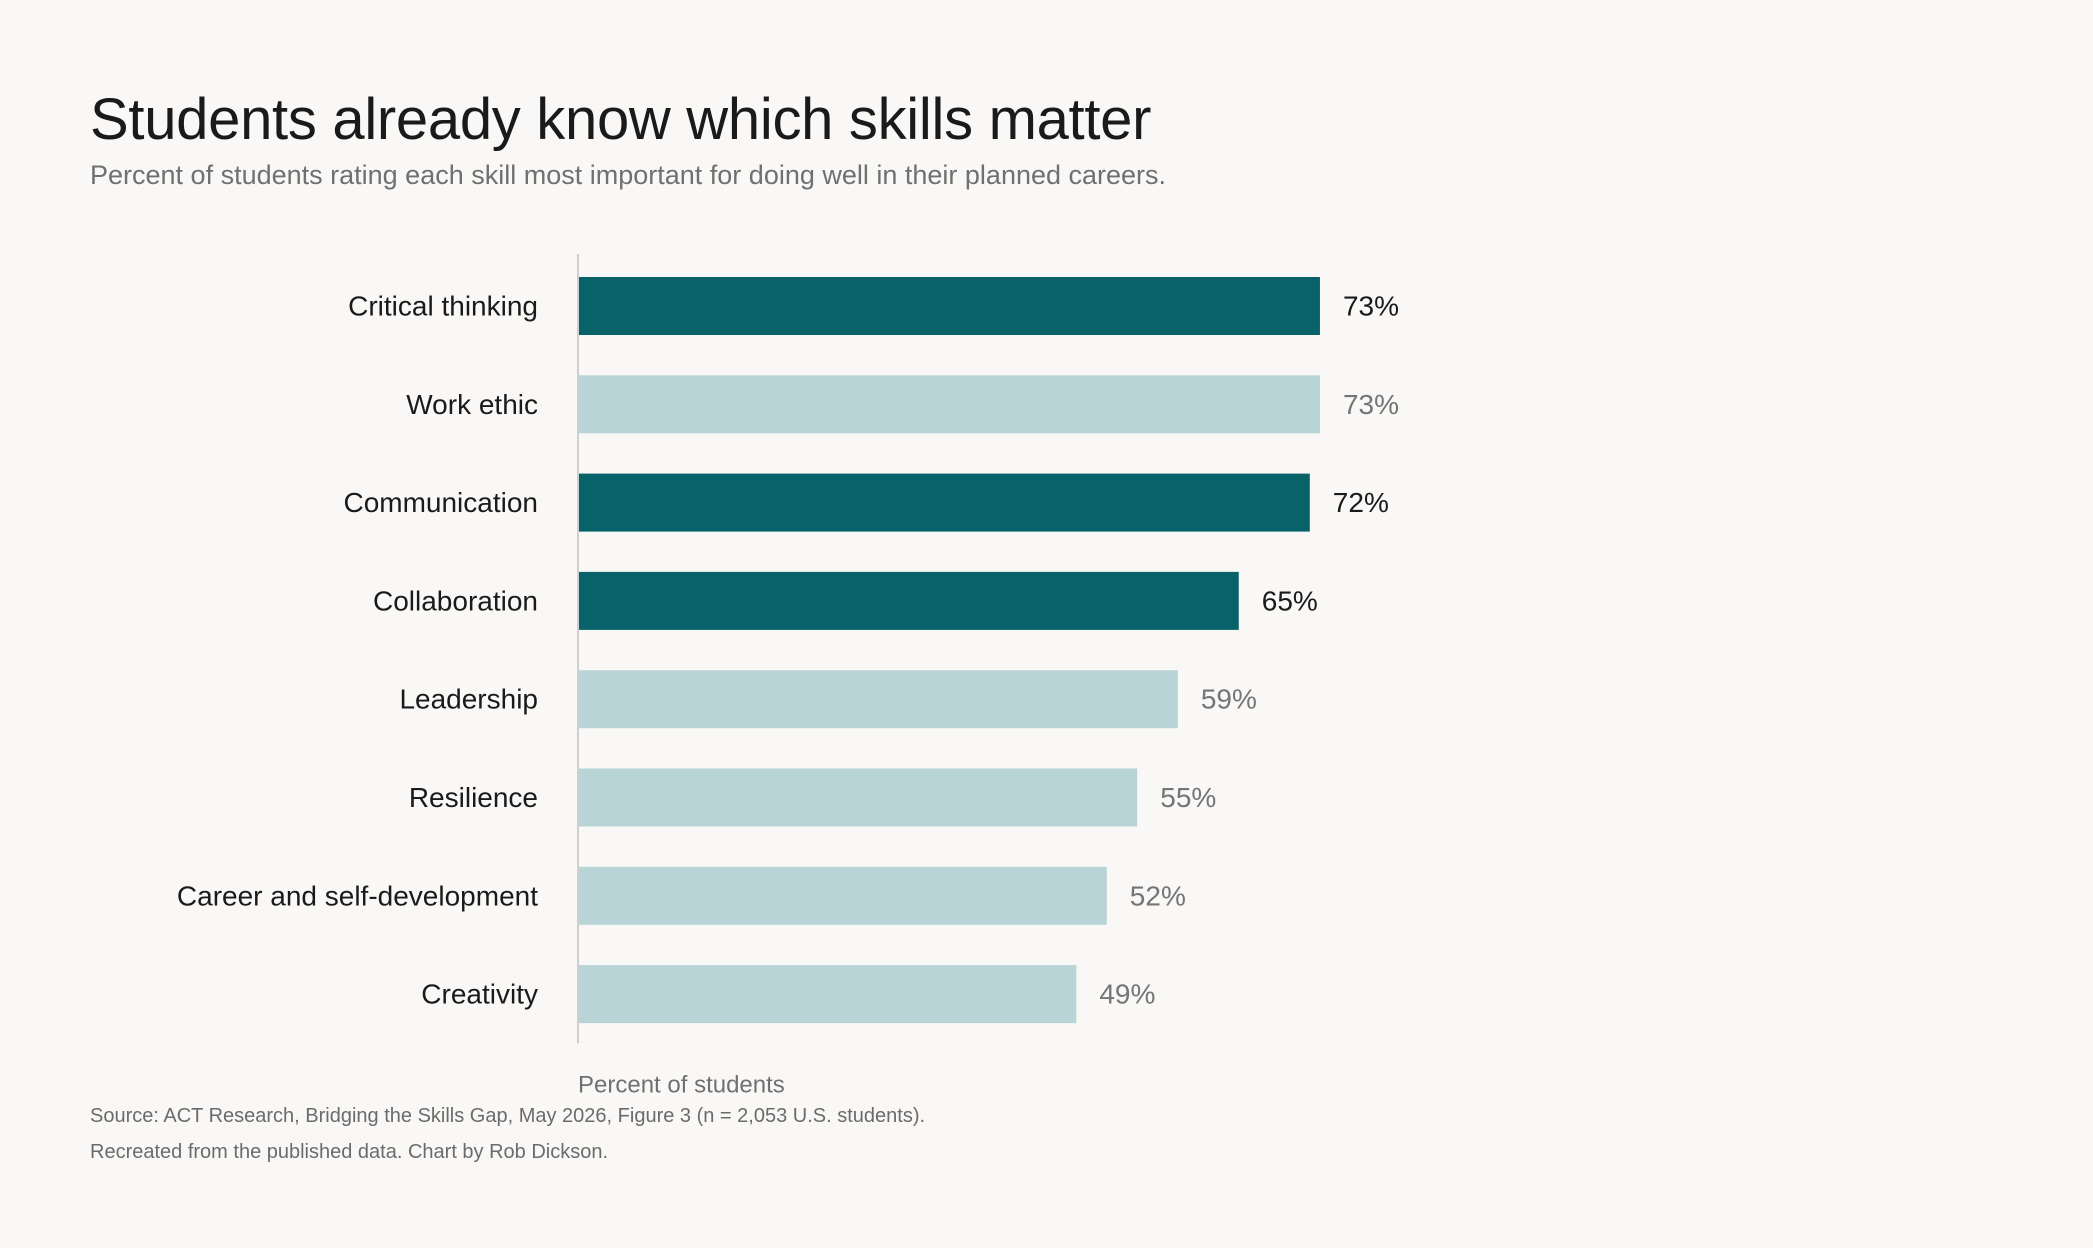 The width and height of the screenshot is (2093, 1248). I want to click on bar-communication, so click(944, 502).